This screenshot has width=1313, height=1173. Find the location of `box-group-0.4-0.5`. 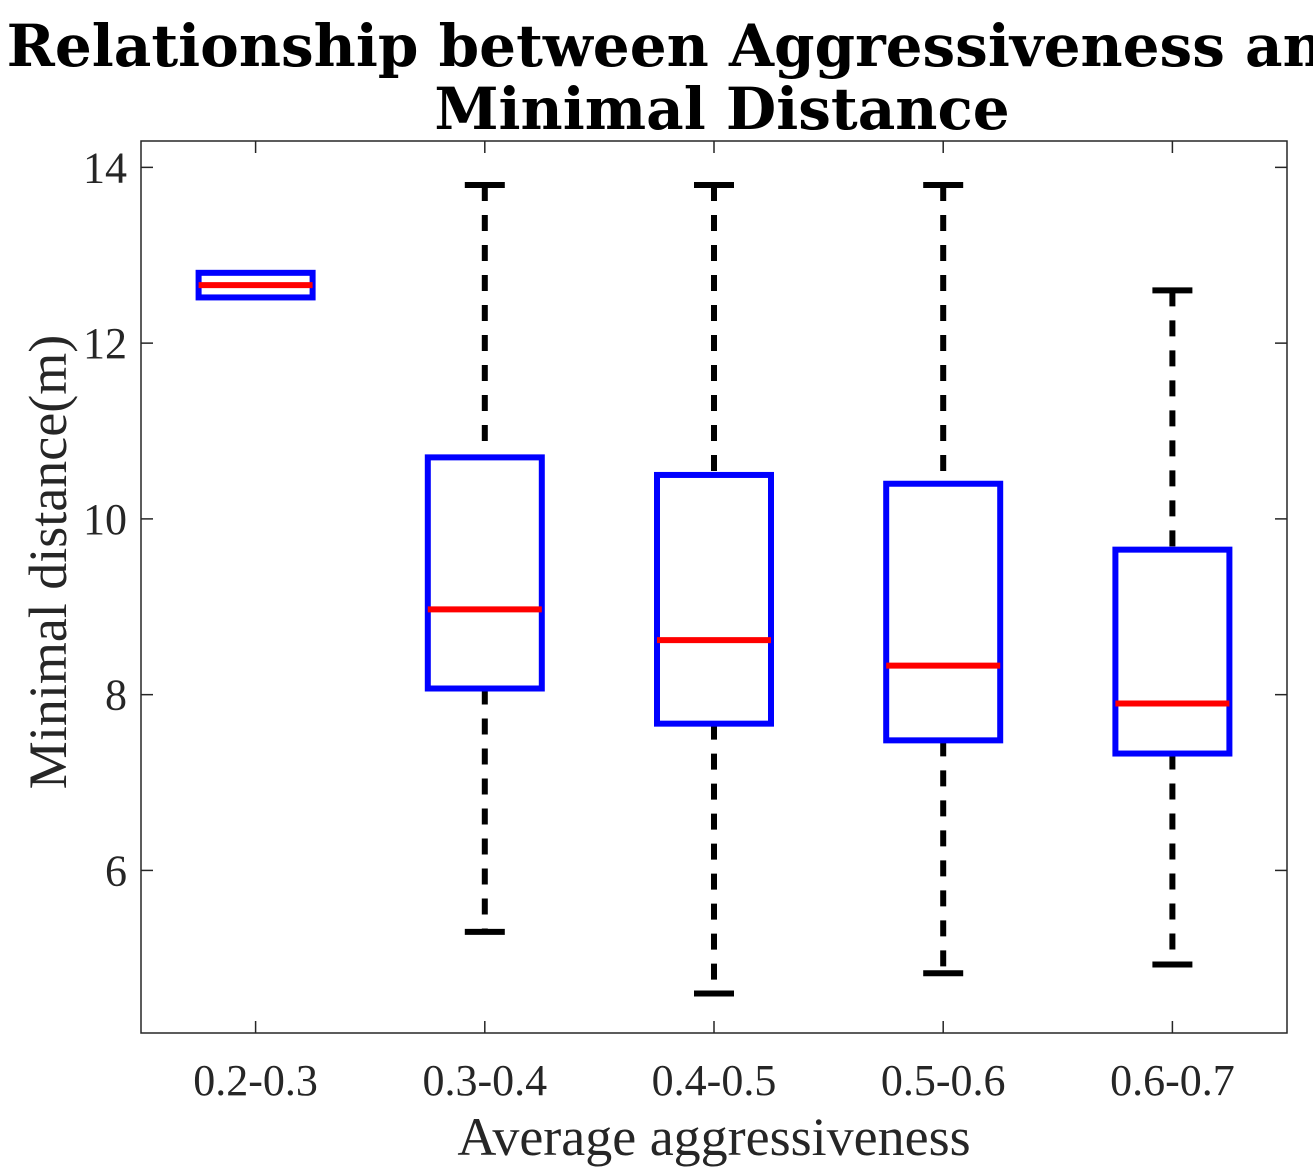

box-group-0.4-0.5 is located at coordinates (714, 589).